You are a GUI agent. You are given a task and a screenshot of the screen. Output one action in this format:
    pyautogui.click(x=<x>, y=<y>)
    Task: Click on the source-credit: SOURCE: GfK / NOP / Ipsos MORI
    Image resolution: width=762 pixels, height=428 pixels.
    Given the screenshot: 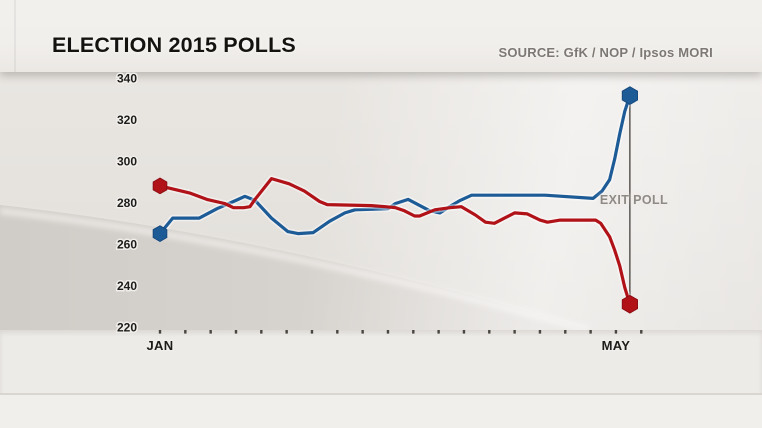 What is the action you would take?
    pyautogui.click(x=605, y=52)
    